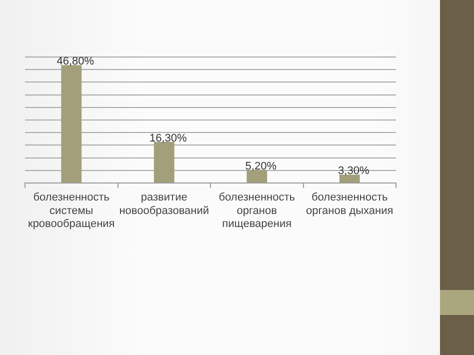 The height and width of the screenshot is (355, 474). Describe the element at coordinates (350, 204) in the screenshot. I see `x-tick-label: болезненность органов дыхания` at that location.